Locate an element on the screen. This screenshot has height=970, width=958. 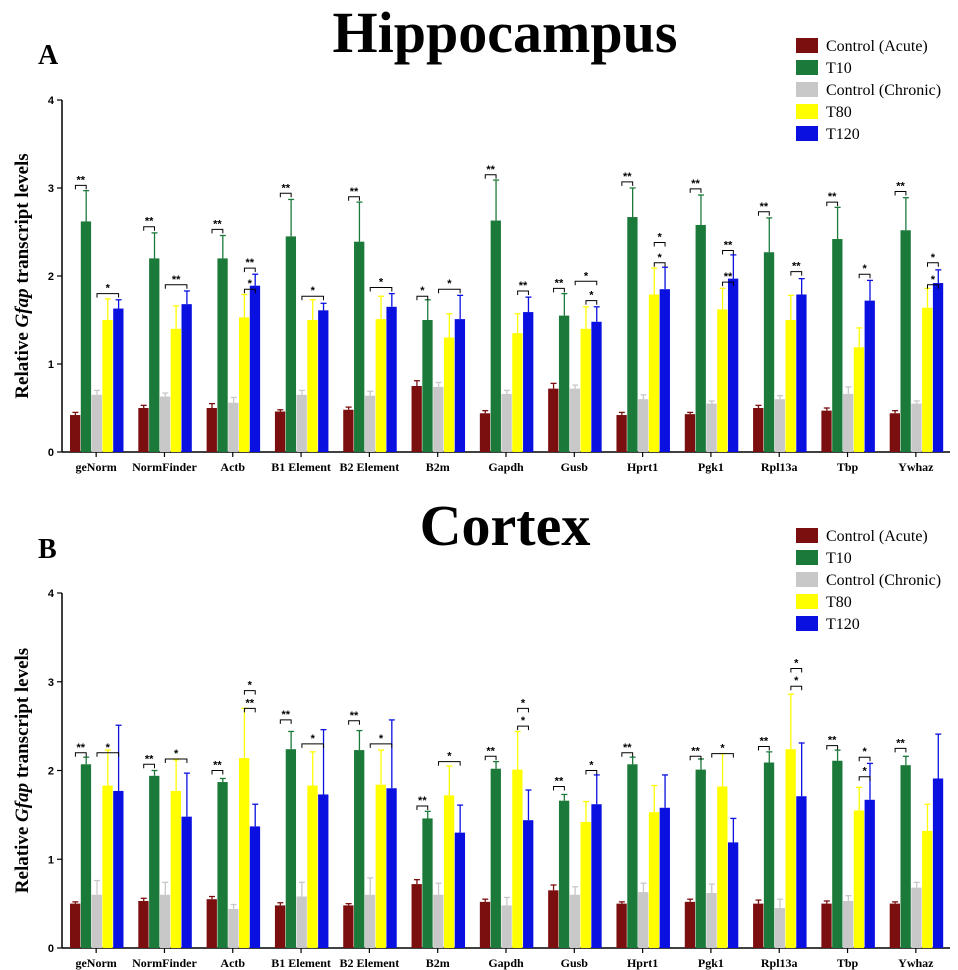
chart-title: Cortex is located at coordinates (505, 525).